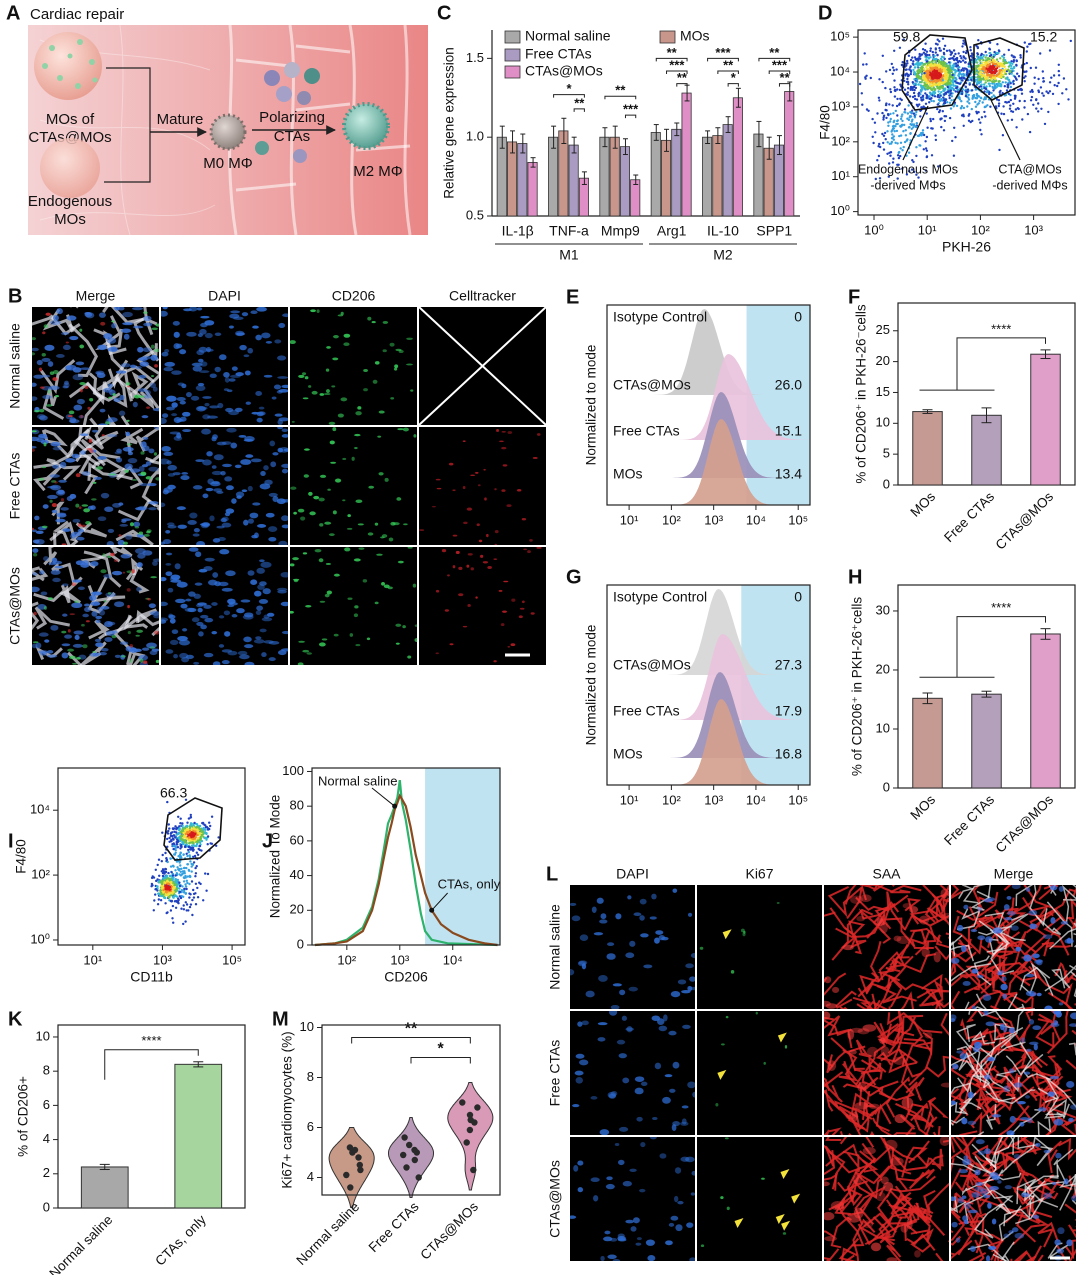  What do you see at coordinates (354, 296) in the screenshot?
I see `column-label: CD206` at bounding box center [354, 296].